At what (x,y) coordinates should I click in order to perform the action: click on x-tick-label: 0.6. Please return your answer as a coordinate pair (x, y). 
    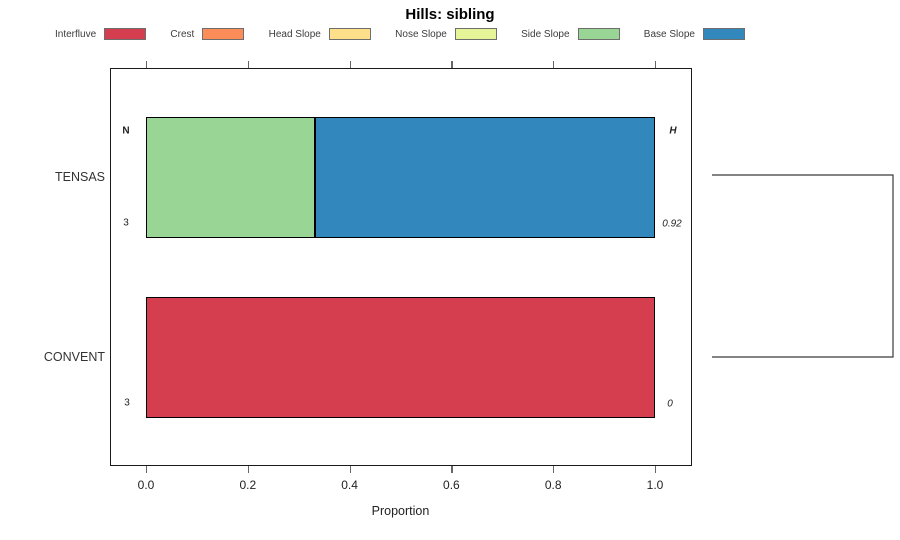
    Looking at the image, I should click on (451, 485).